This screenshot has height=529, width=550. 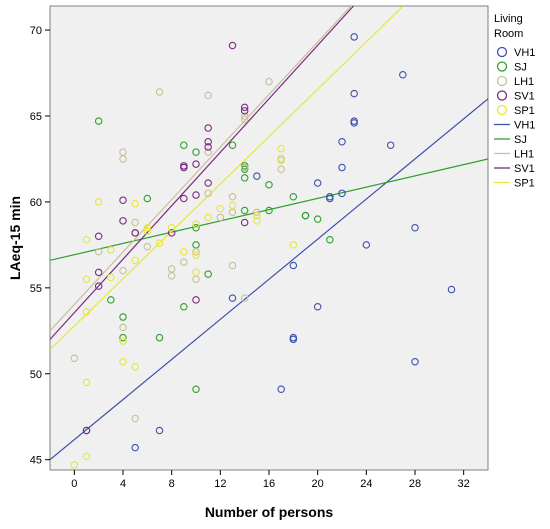 I want to click on y-tick-label: 50, so click(x=36, y=375).